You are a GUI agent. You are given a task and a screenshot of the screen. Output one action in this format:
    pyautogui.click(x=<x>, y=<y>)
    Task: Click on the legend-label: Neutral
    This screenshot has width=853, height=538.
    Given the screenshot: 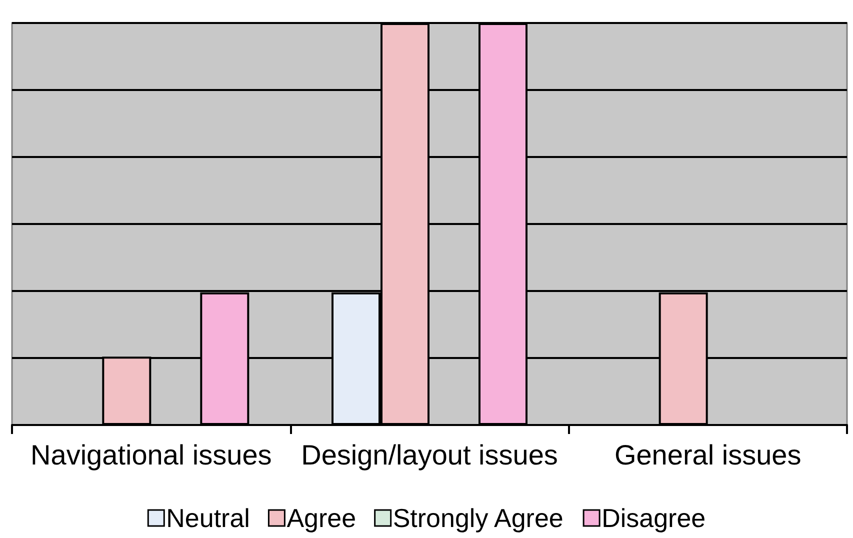 What is the action you would take?
    pyautogui.click(x=208, y=518)
    